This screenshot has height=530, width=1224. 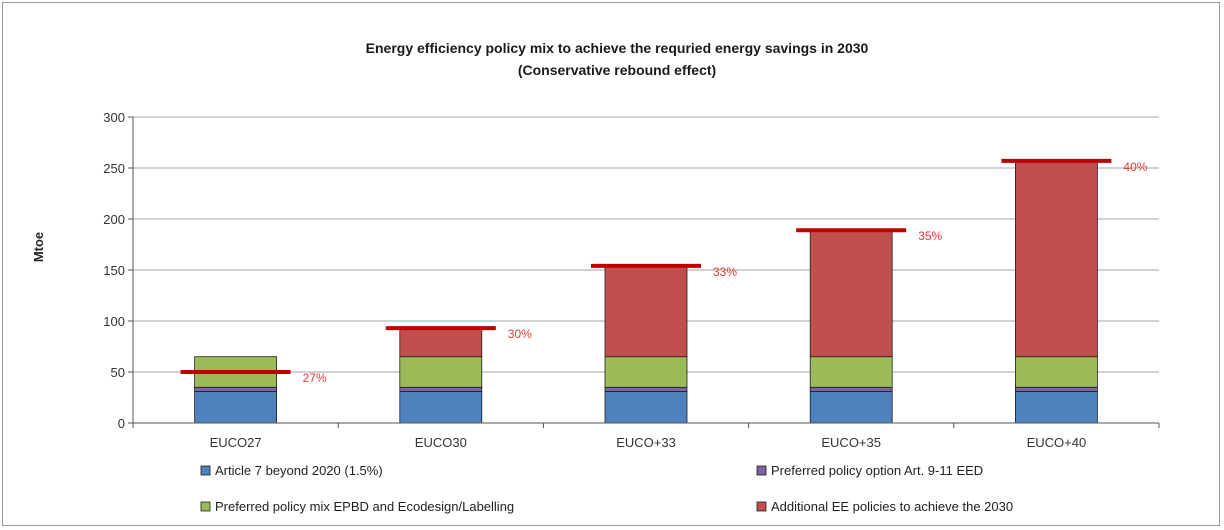 What do you see at coordinates (617, 70) in the screenshot?
I see `chart-title-line2: (Conservative rebound effect)` at bounding box center [617, 70].